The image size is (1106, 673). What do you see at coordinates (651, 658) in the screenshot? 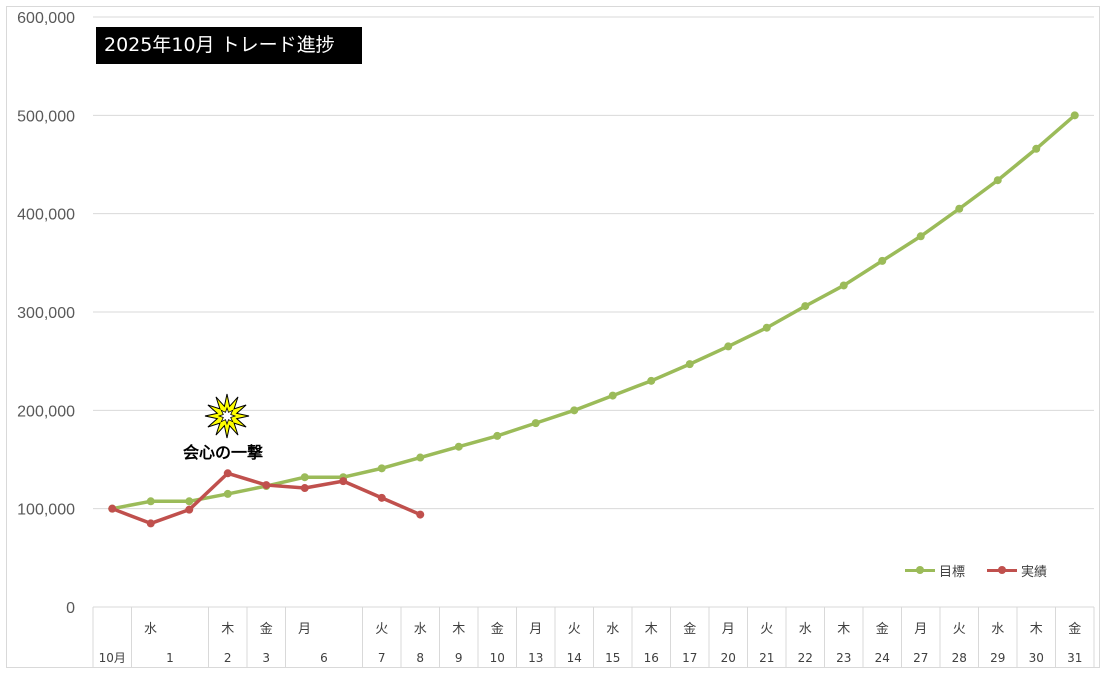
I see `x-day-label: 16` at bounding box center [651, 658].